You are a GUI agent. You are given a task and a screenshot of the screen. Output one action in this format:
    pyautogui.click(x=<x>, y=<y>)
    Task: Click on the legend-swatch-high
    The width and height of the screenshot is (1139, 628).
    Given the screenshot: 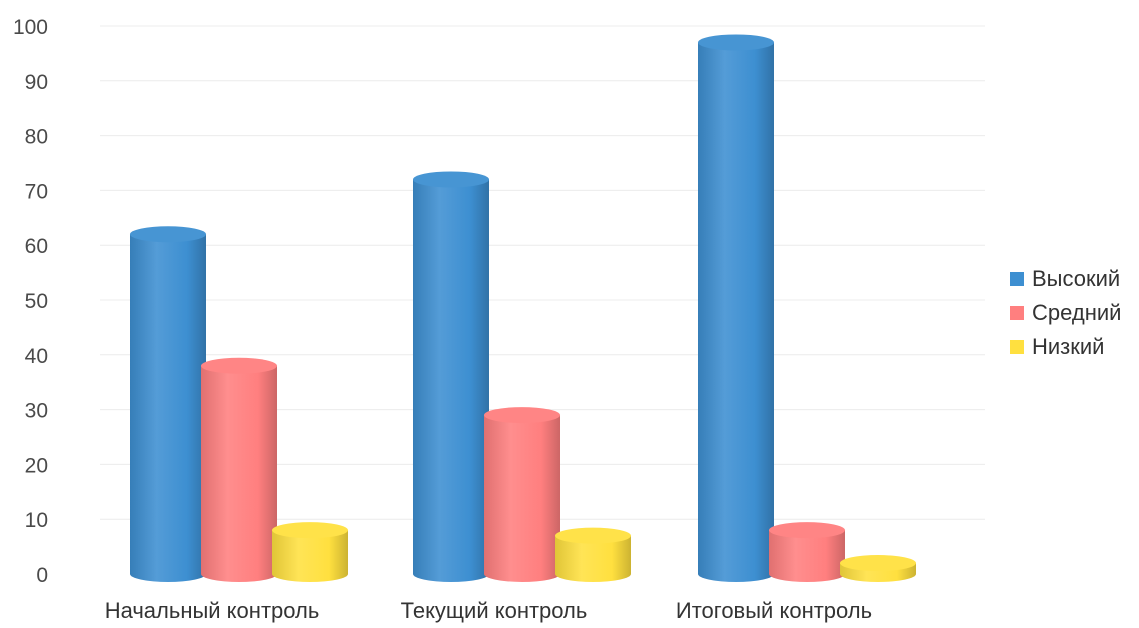 What is the action you would take?
    pyautogui.click(x=1017, y=279)
    